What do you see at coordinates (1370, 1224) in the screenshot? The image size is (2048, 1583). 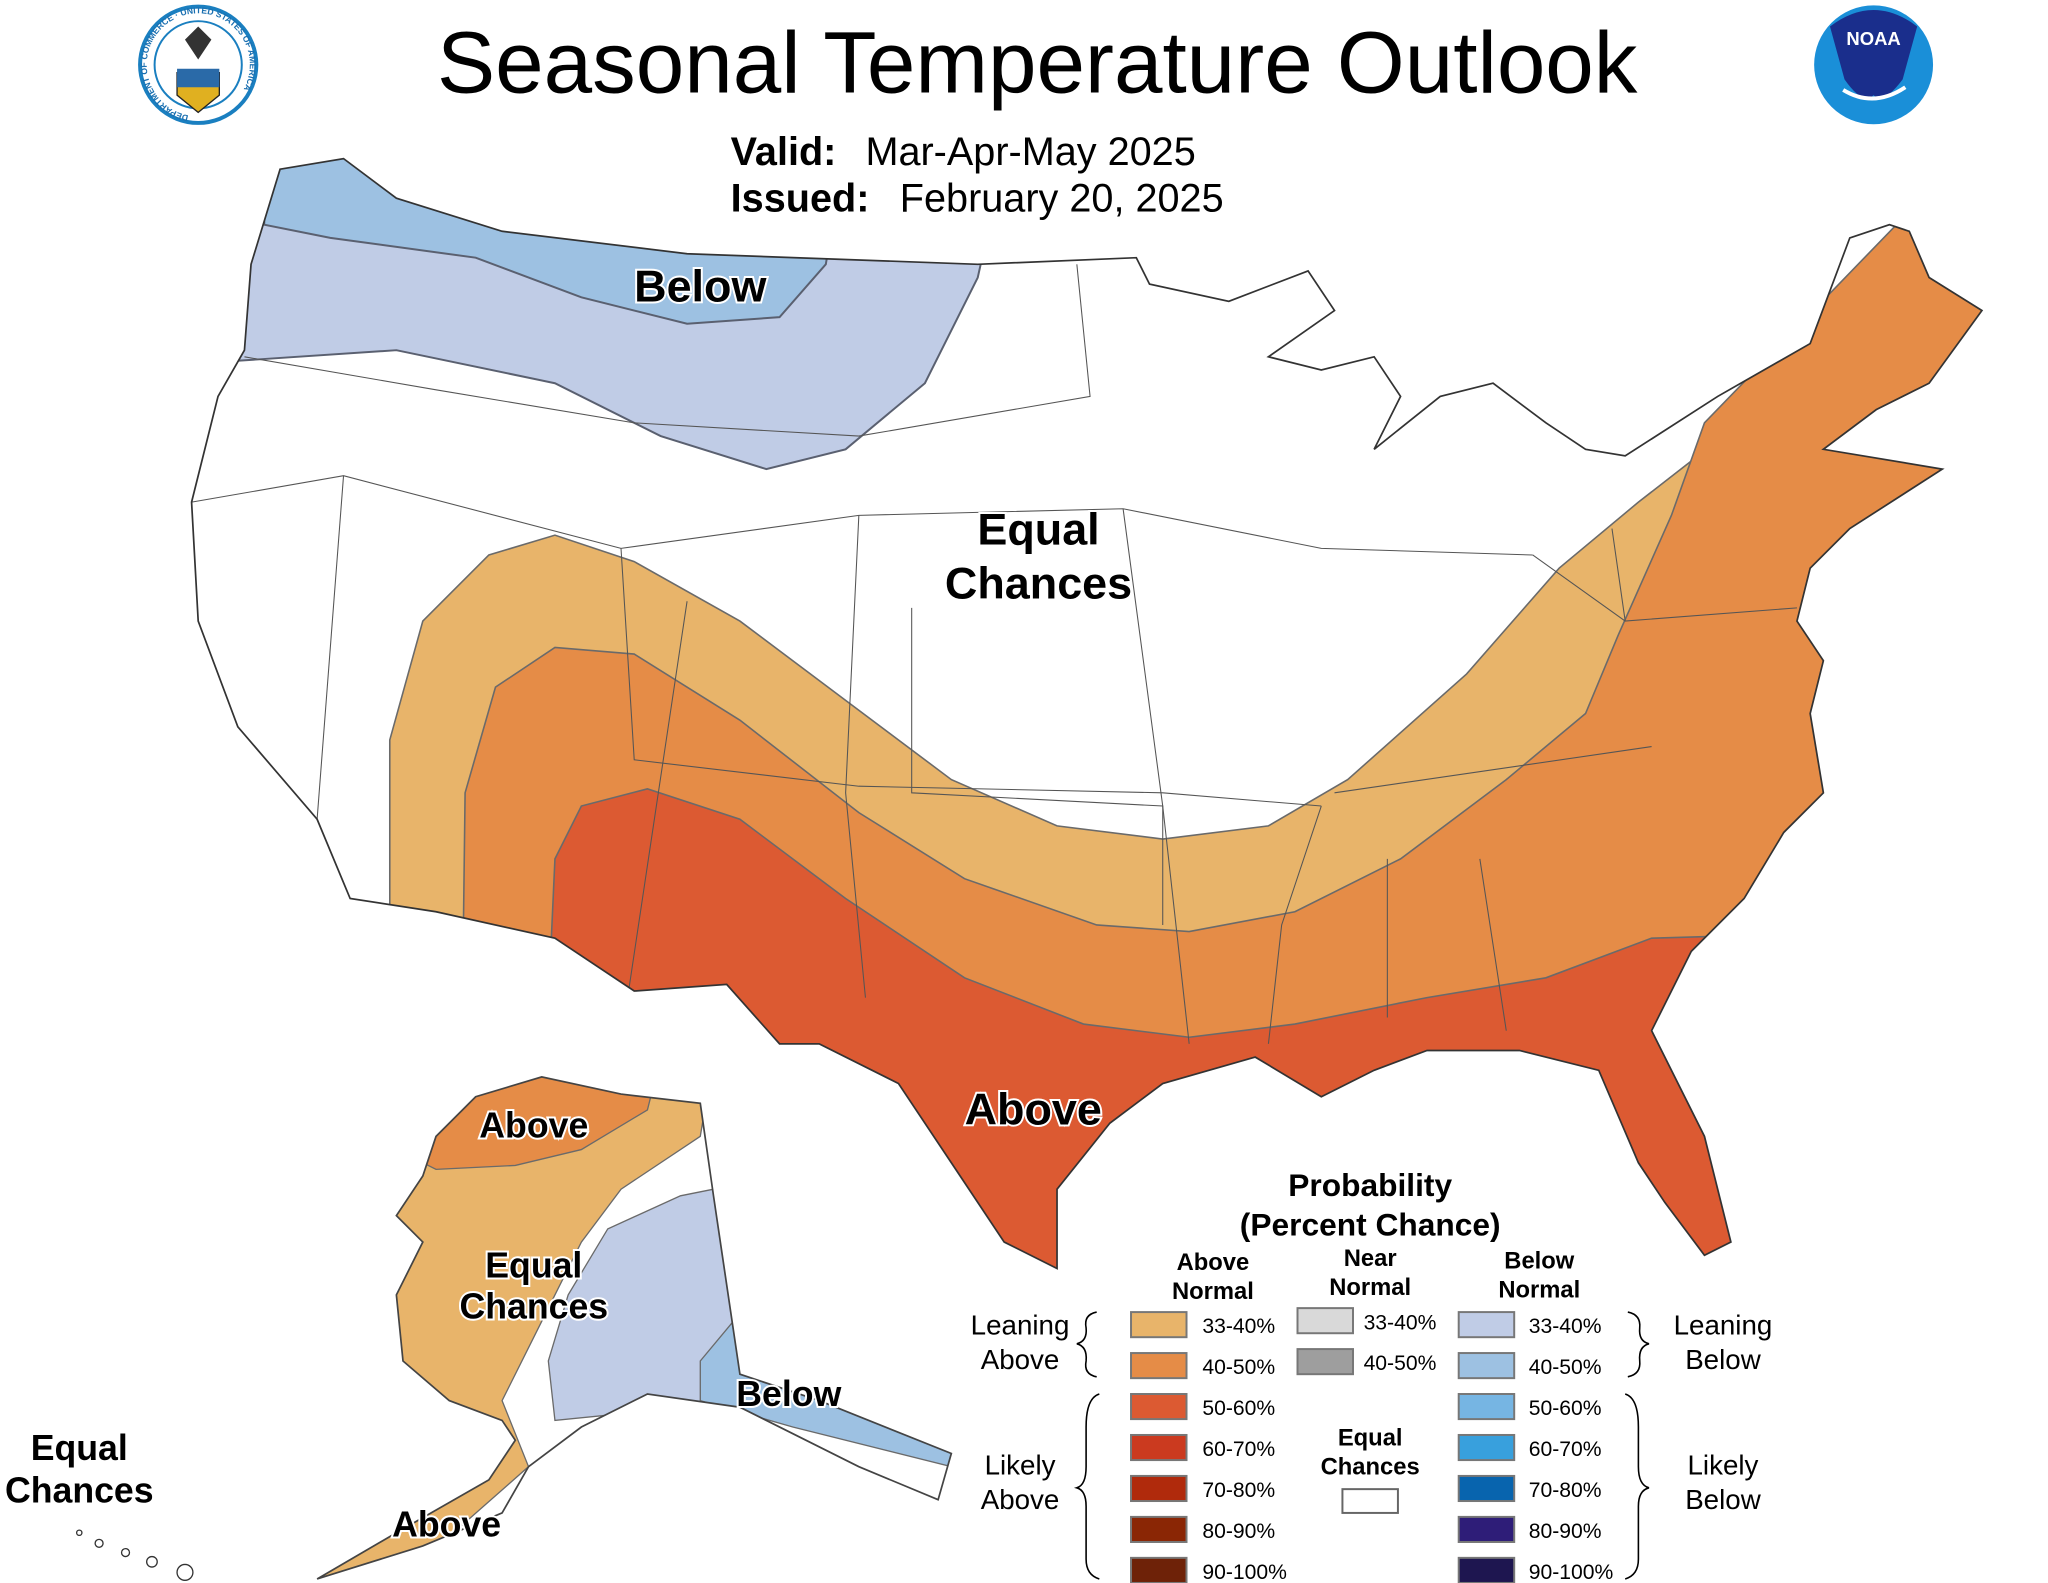 I see `legend-title-2: (Percent Chance)` at bounding box center [1370, 1224].